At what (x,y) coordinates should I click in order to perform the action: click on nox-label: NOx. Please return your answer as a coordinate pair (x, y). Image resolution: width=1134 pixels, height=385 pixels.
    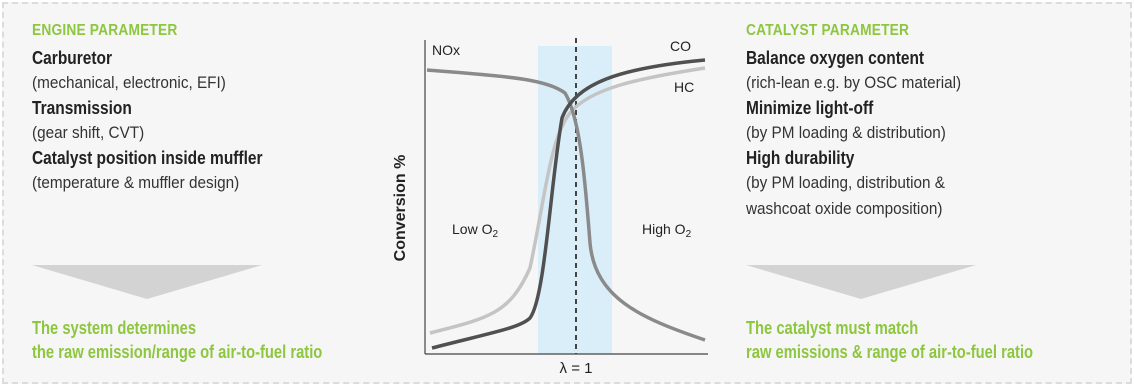
    Looking at the image, I should click on (446, 50).